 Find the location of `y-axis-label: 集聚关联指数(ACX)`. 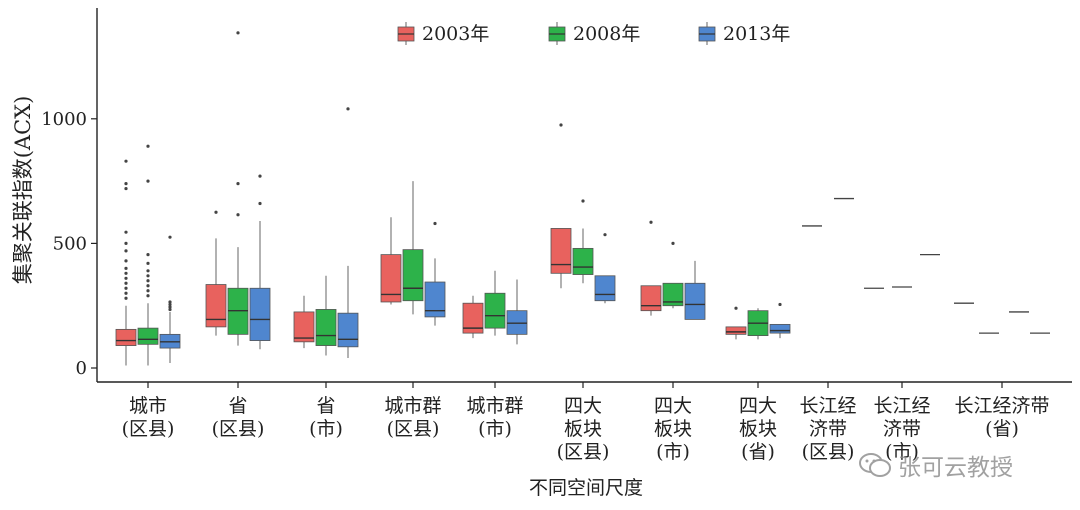

y-axis-label: 集聚关联指数(ACX) is located at coordinates (23, 190).